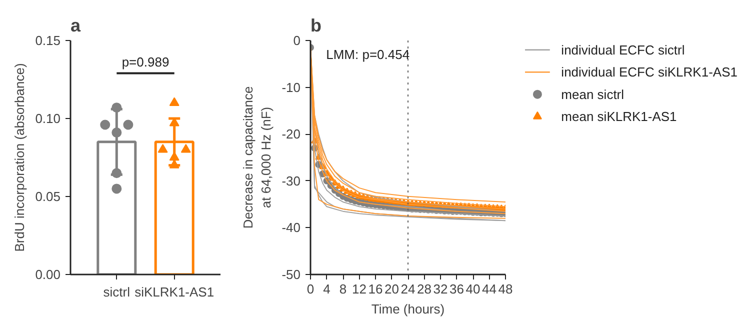  I want to click on x-tick-label: 32, so click(440, 289).